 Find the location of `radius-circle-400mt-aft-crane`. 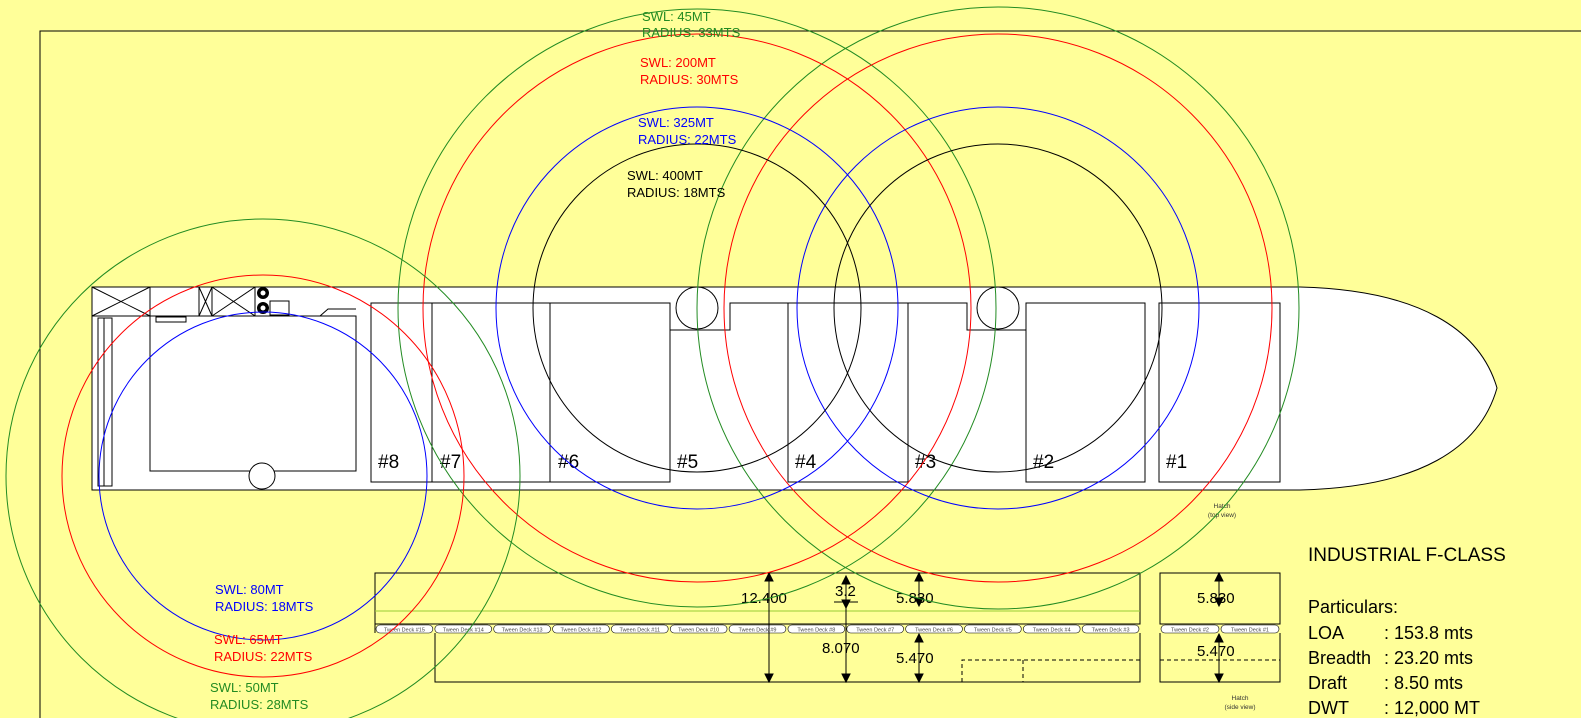

radius-circle-400mt-aft-crane is located at coordinates (697, 308).